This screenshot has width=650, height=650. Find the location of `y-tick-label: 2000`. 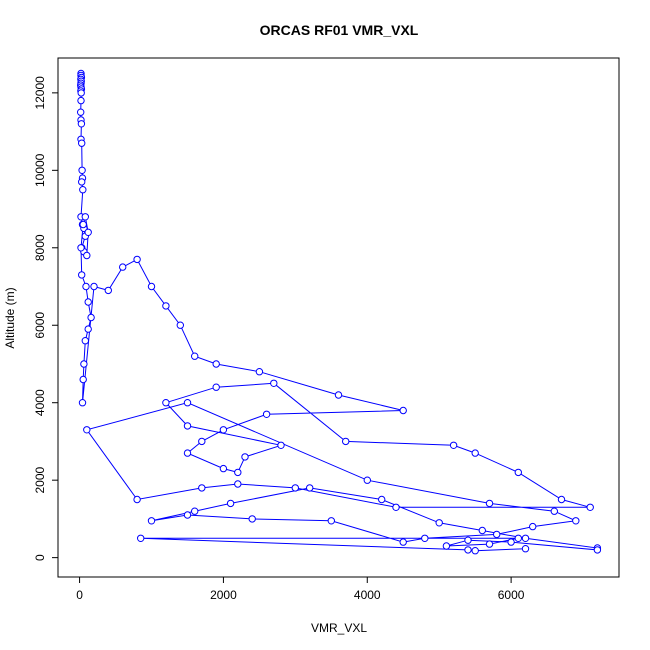

y-tick-label: 2000 is located at coordinates (40, 480).